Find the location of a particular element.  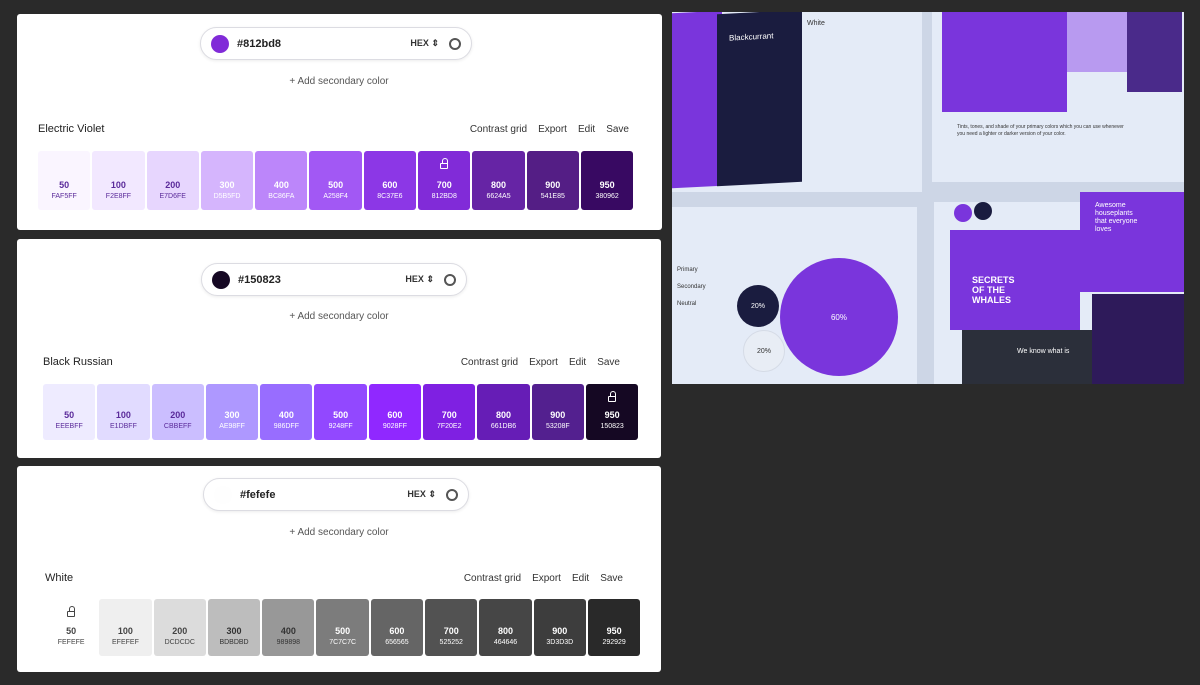

swatch-500: 500 A258F4 is located at coordinates (335, 180).